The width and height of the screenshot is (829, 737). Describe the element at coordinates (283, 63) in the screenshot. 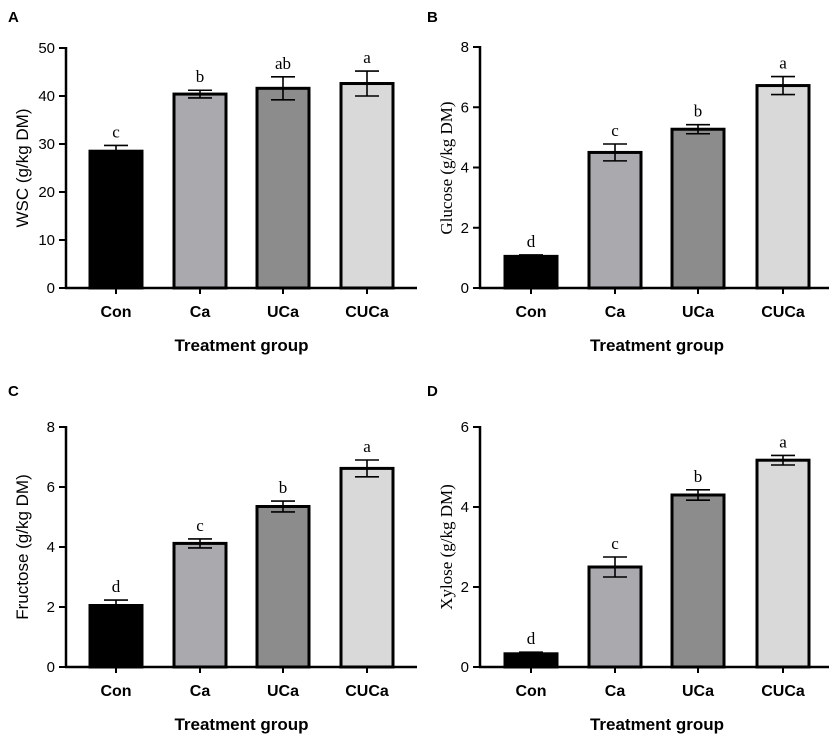

I see `significance-letter: ab` at that location.